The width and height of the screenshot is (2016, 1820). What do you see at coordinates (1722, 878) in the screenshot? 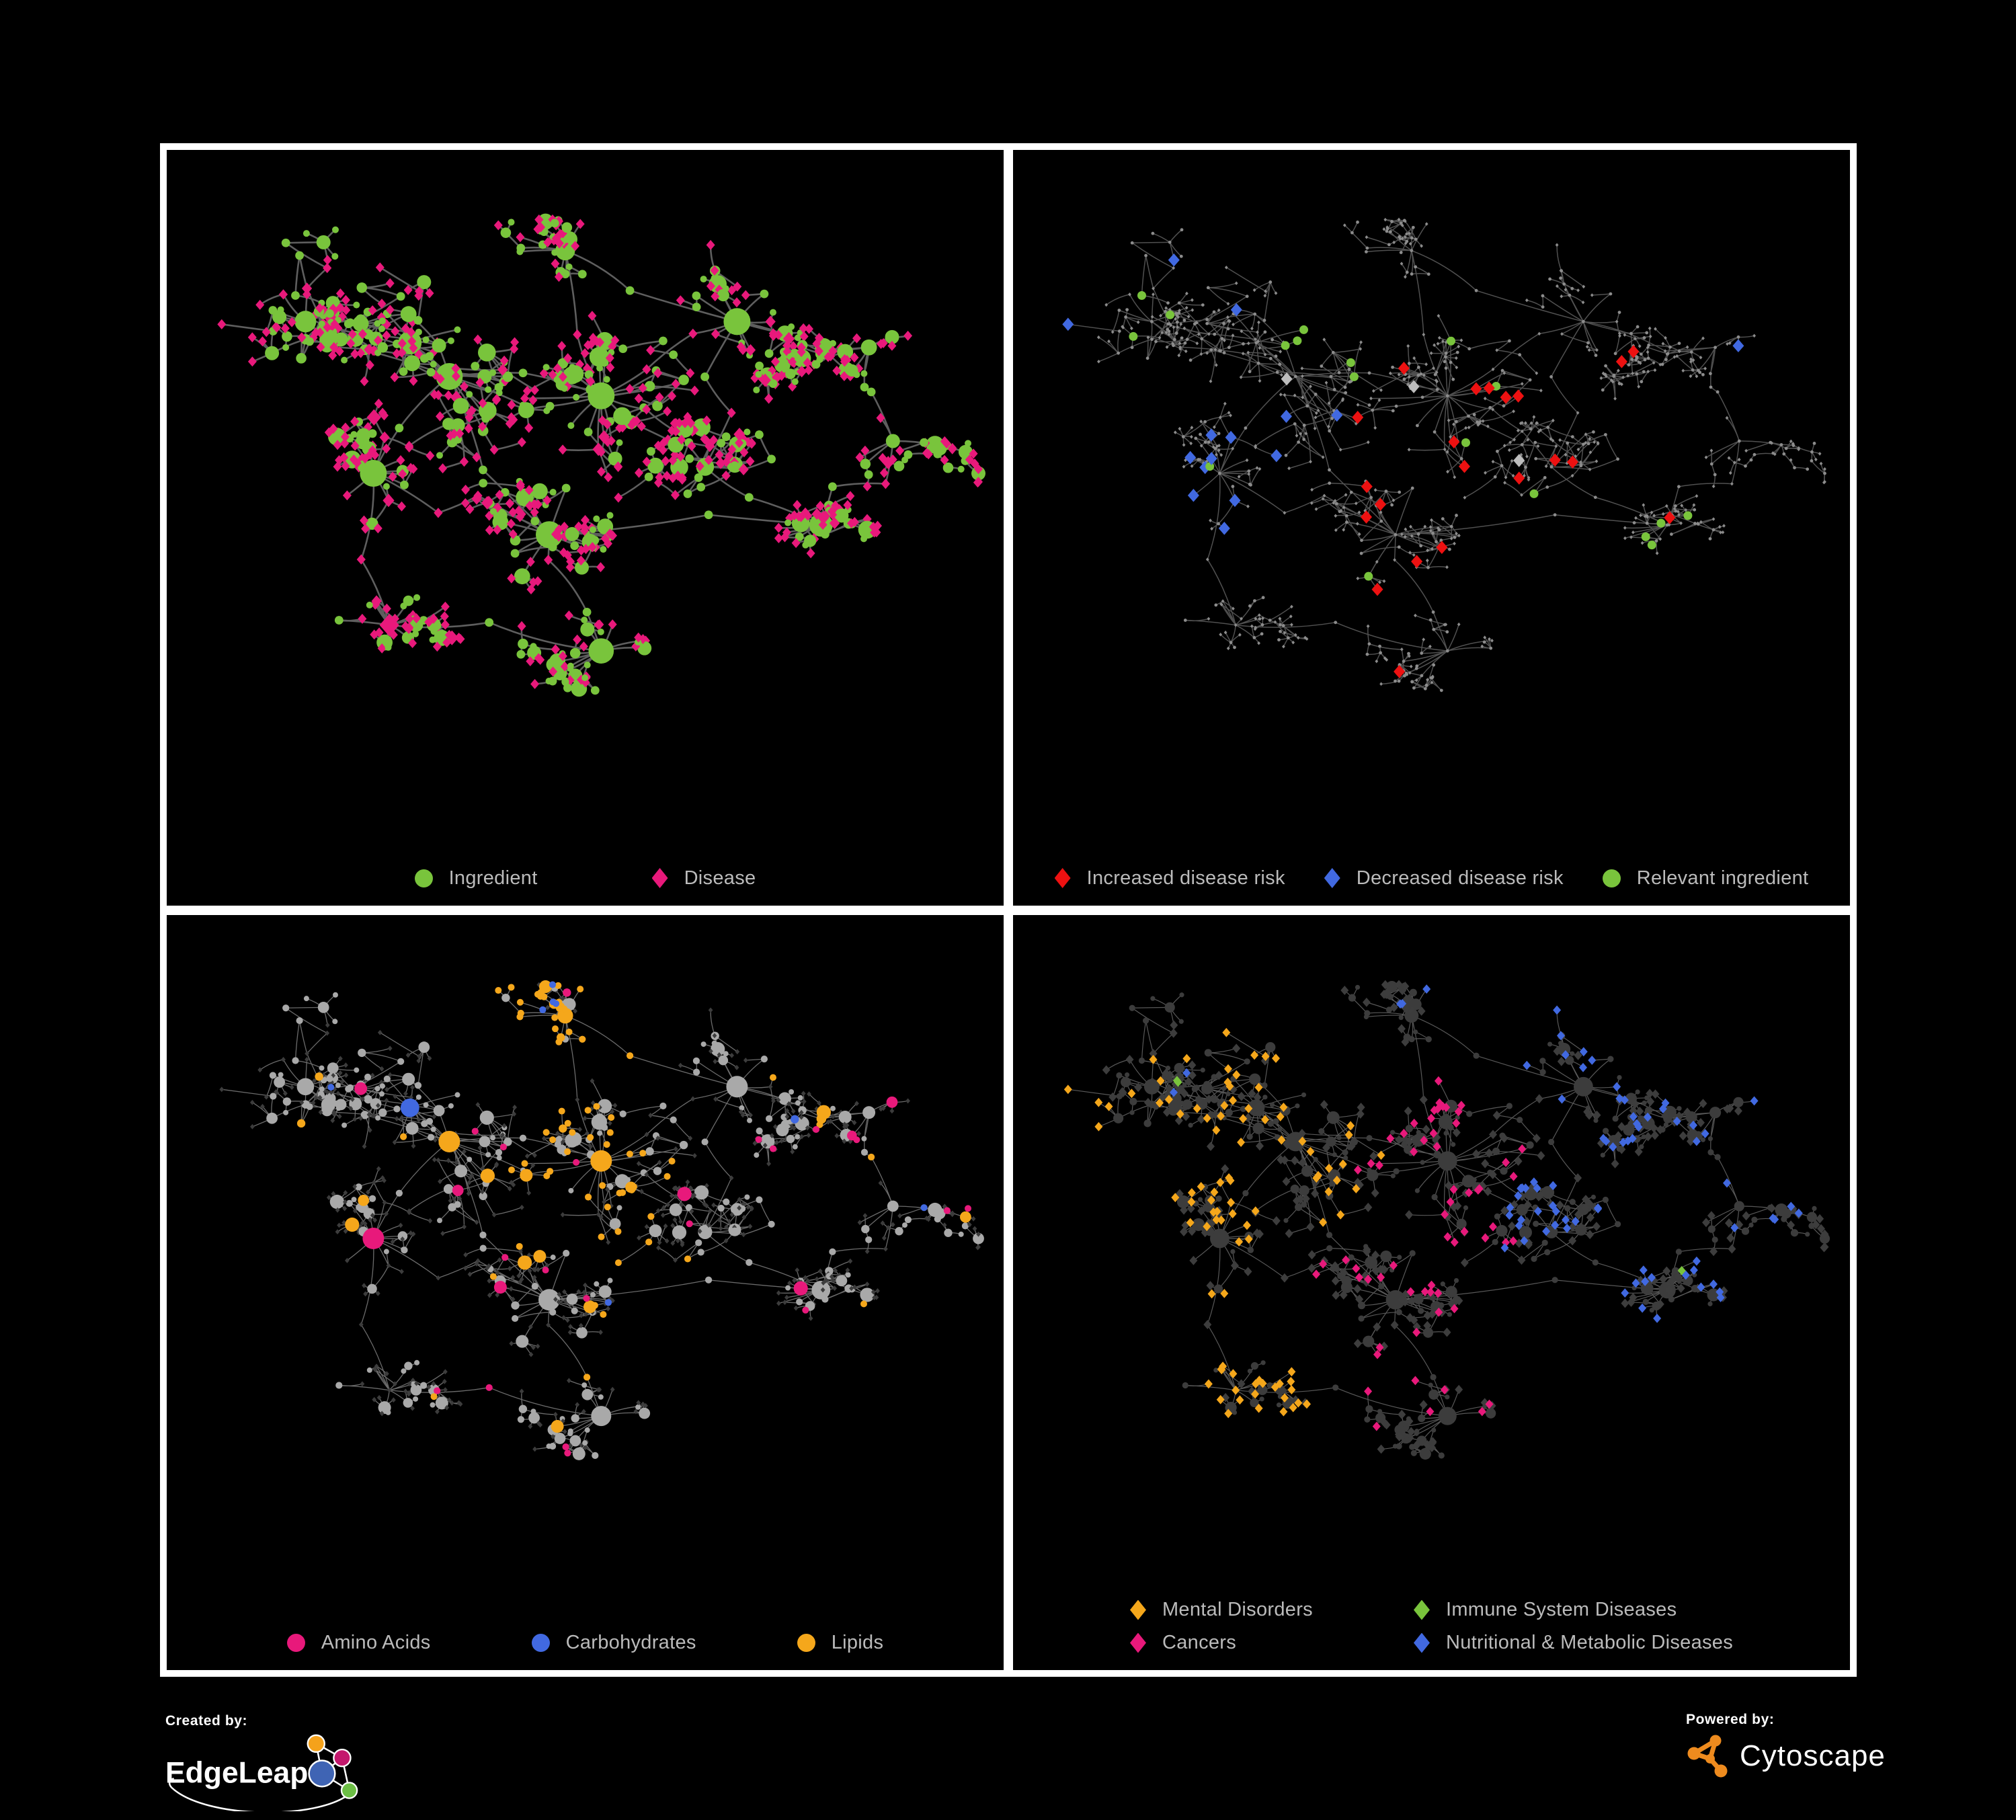
I see `legend-label: Relevant ingredient` at bounding box center [1722, 878].